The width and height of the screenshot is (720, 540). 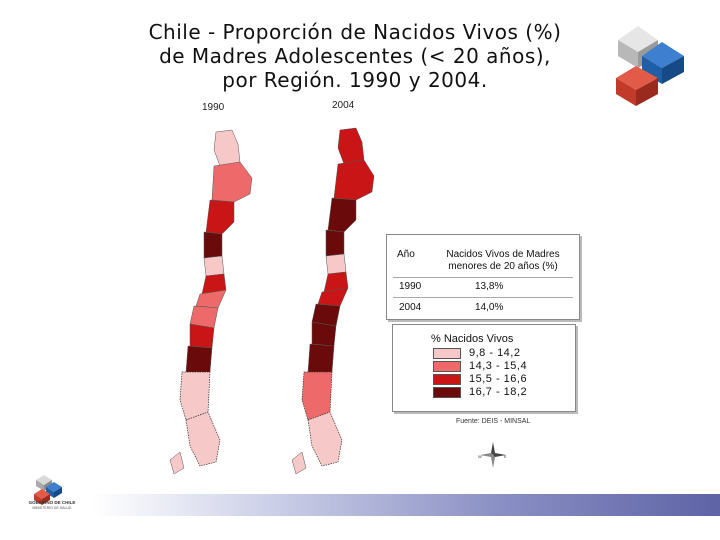 I want to click on legend-item: 16,7 - 18,2, so click(x=480, y=392).